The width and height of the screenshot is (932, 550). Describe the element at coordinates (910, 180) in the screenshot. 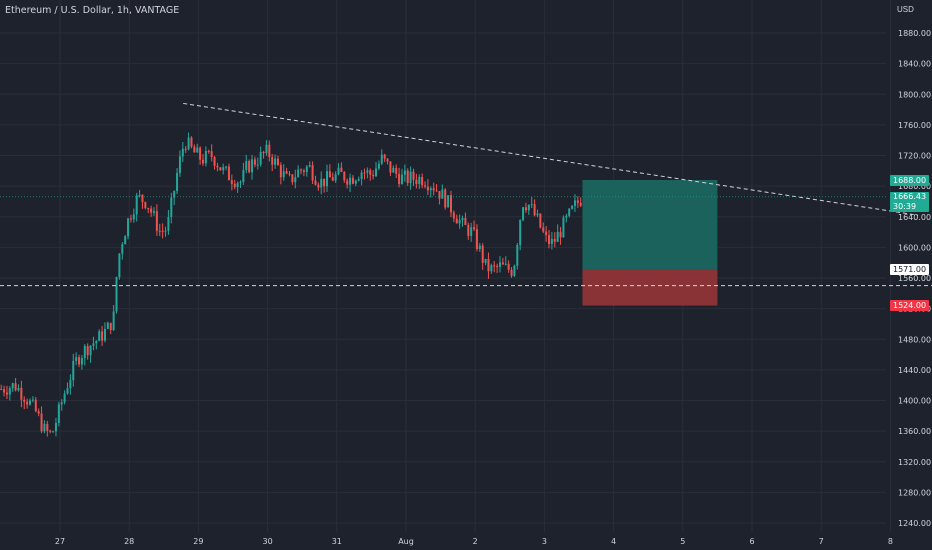

I see `target-price-tag: 1688.00` at that location.